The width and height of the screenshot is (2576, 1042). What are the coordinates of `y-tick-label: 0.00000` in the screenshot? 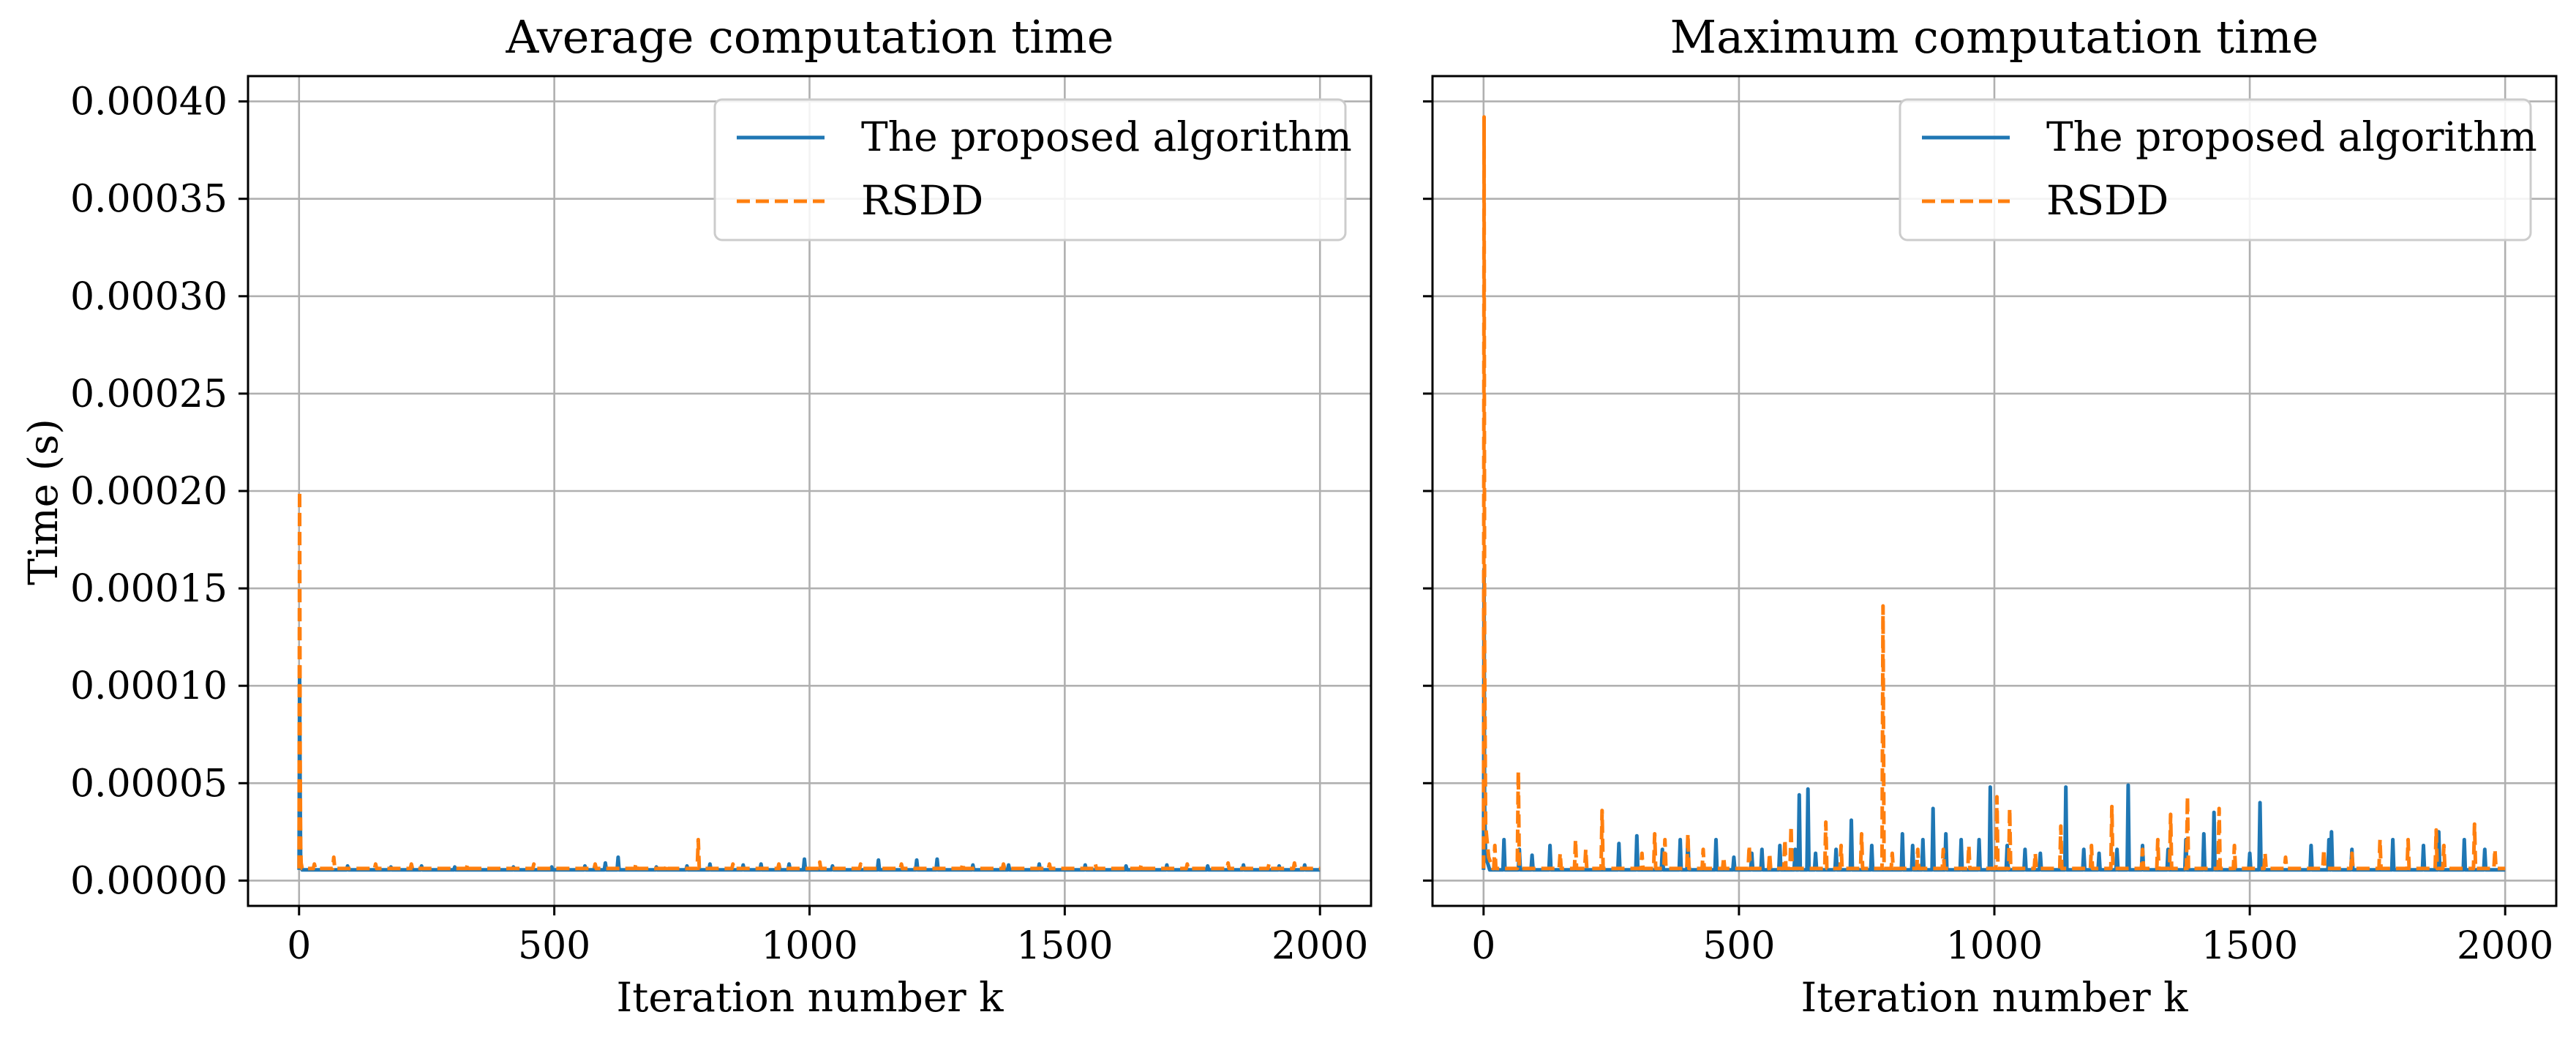 It's located at (149, 881).